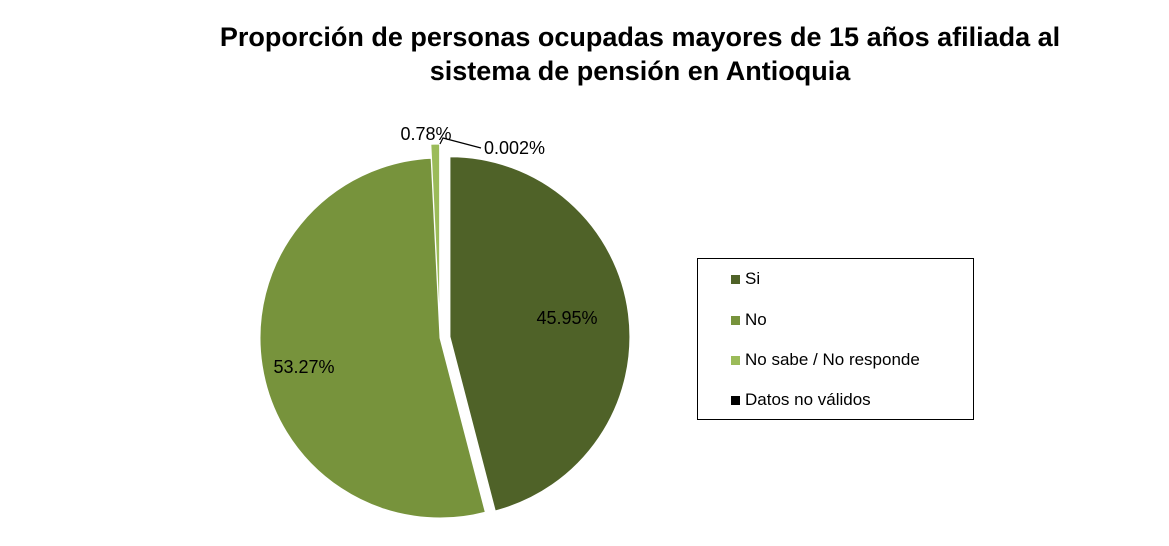 This screenshot has width=1169, height=546. I want to click on legend-swatch-si, so click(735, 279).